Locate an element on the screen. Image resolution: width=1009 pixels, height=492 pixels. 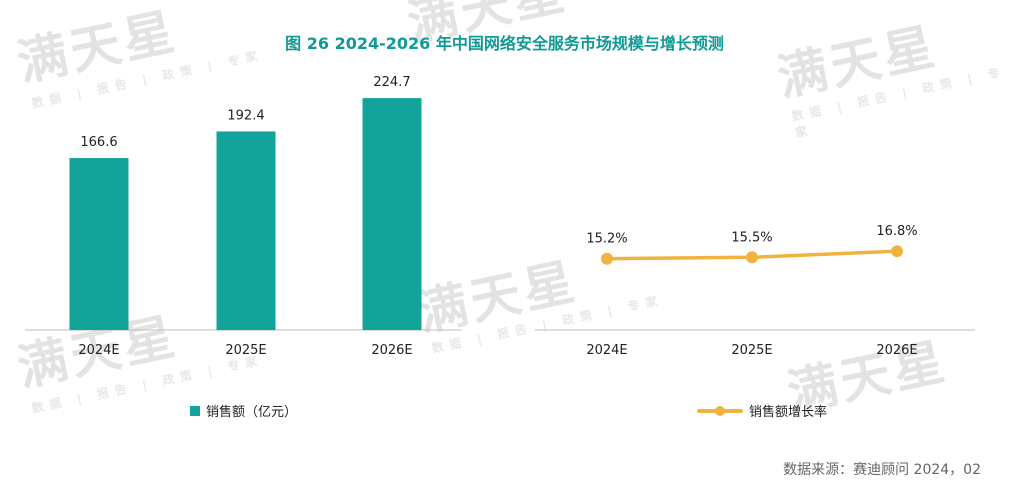
line-value-label: 16.8% is located at coordinates (896, 231).